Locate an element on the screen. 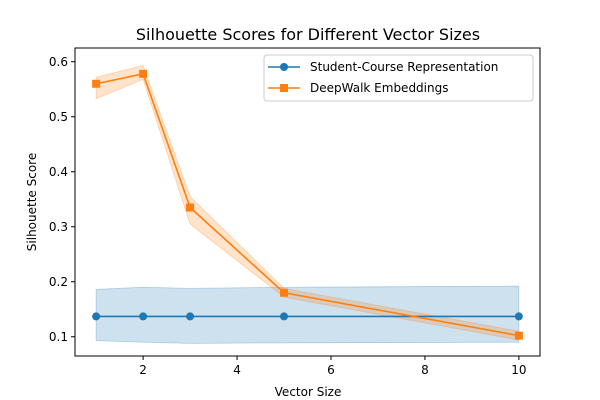 The width and height of the screenshot is (600, 400). x-axis-label: Vector Size is located at coordinates (308, 392).